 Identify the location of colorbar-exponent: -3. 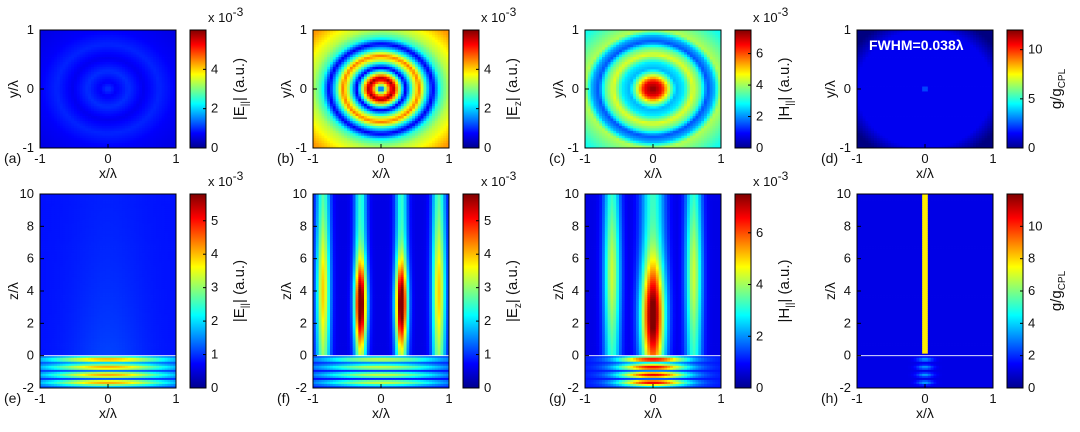
(511, 12).